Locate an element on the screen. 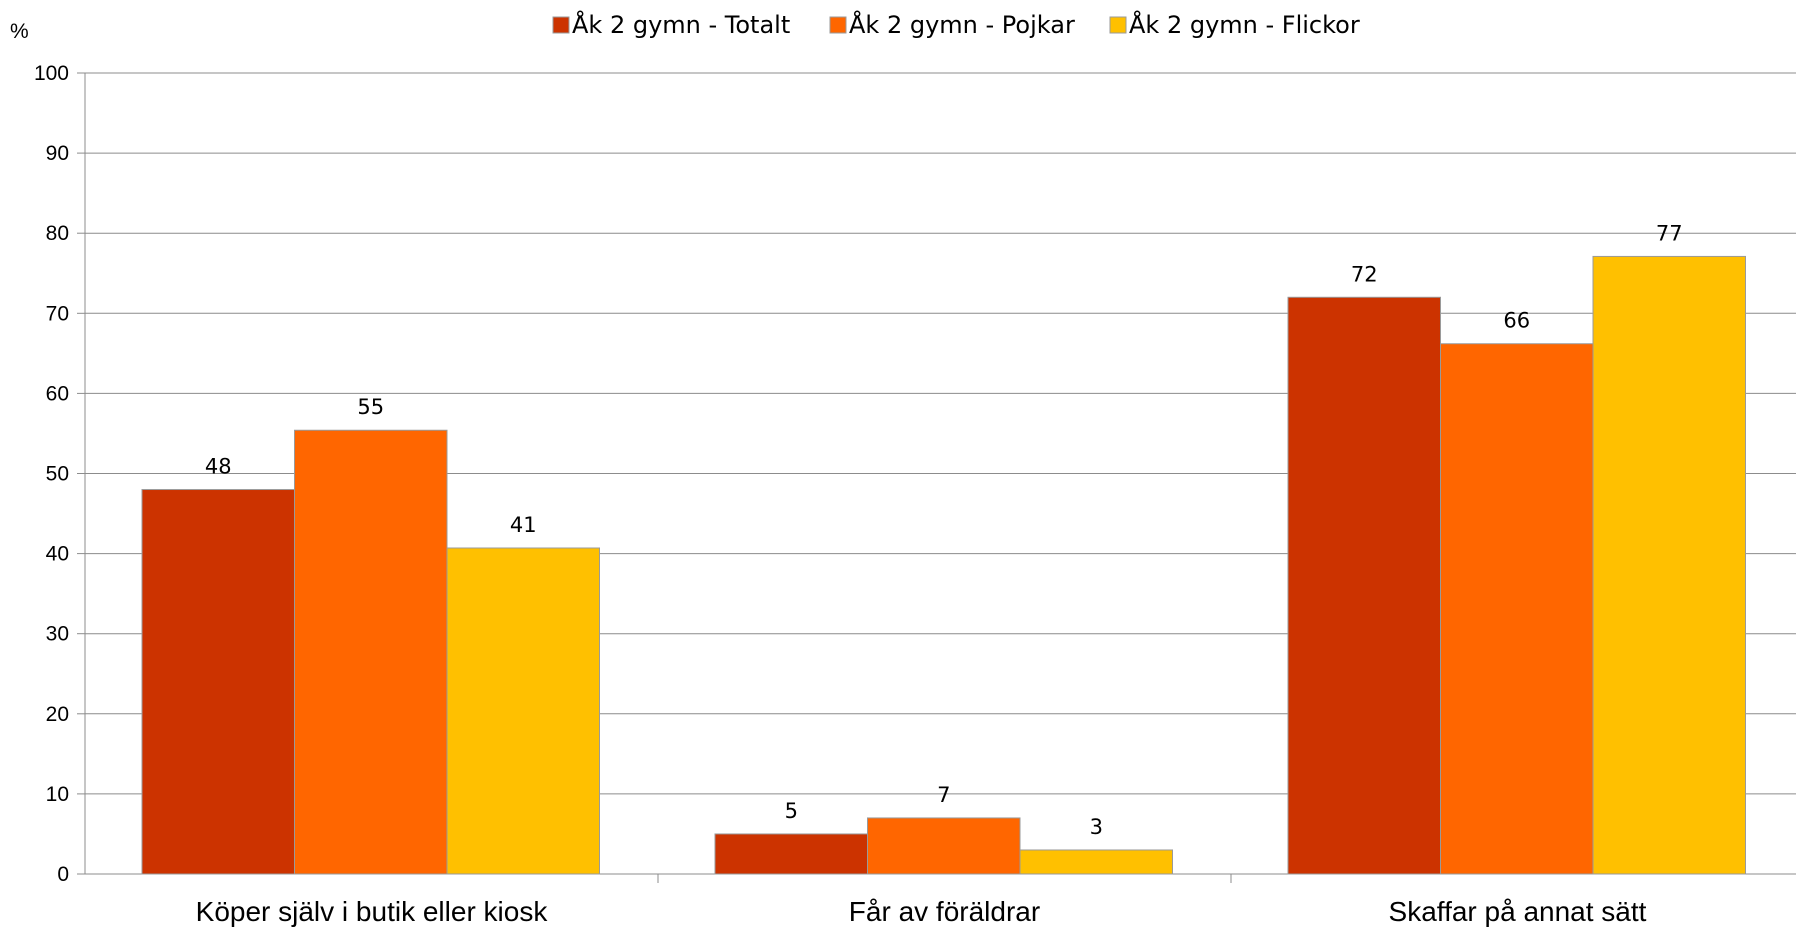  y-tick-label: 60 is located at coordinates (57, 393).